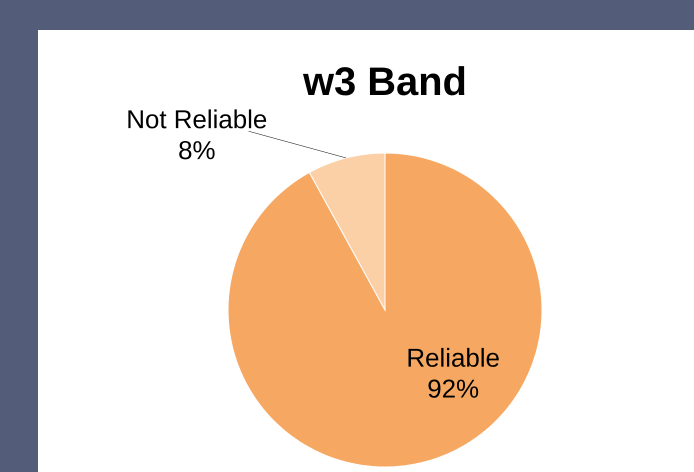 The width and height of the screenshot is (694, 472). I want to click on slice-label: Not Reliable, so click(197, 118).